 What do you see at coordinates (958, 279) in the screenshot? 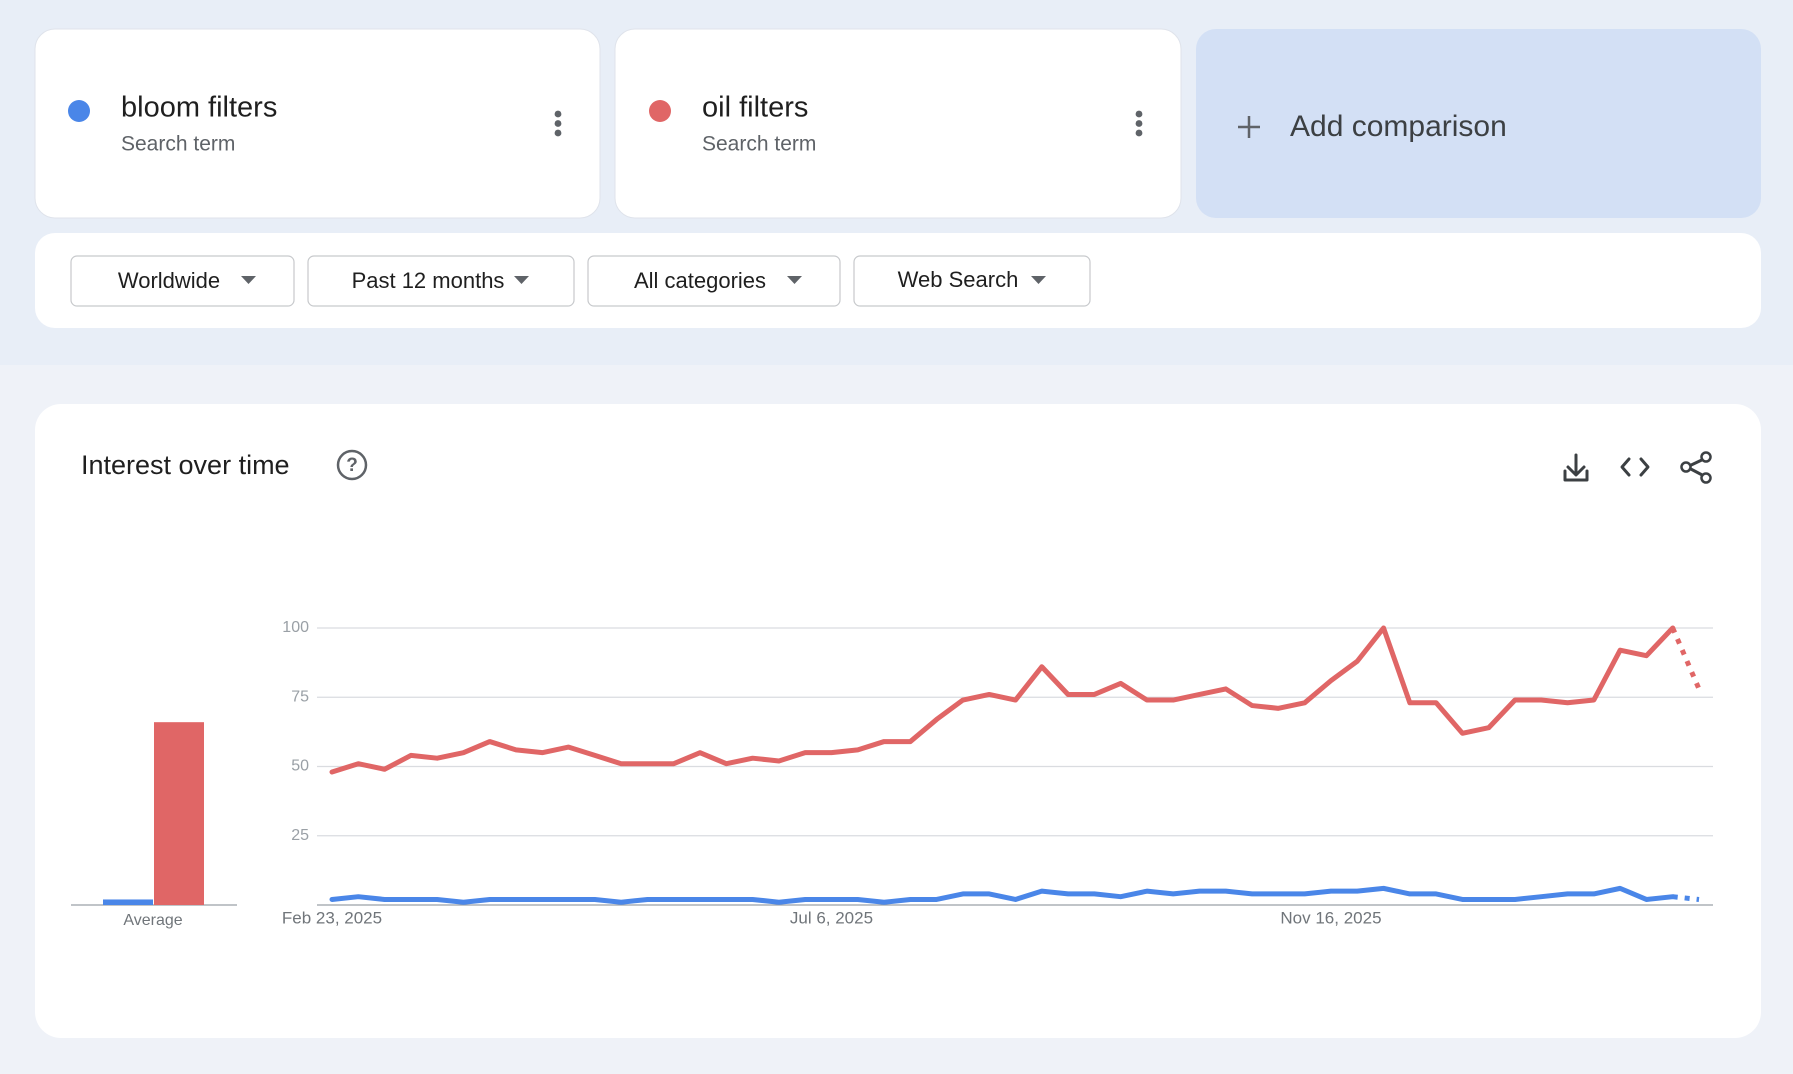
I see `filter-label: Web Search` at bounding box center [958, 279].